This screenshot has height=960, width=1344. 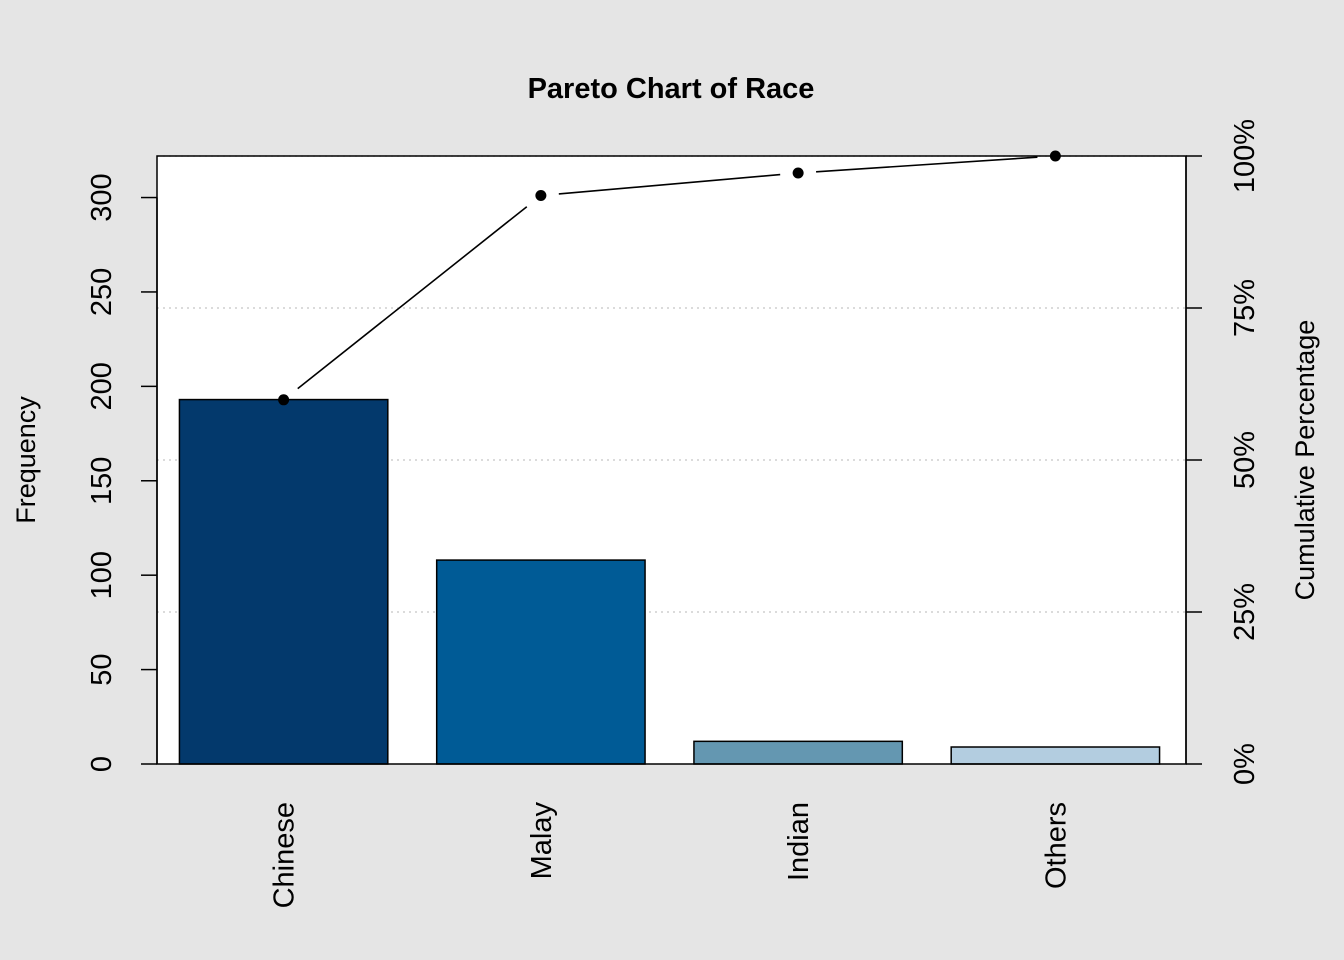 What do you see at coordinates (1056, 845) in the screenshot?
I see `category-label-others: Others` at bounding box center [1056, 845].